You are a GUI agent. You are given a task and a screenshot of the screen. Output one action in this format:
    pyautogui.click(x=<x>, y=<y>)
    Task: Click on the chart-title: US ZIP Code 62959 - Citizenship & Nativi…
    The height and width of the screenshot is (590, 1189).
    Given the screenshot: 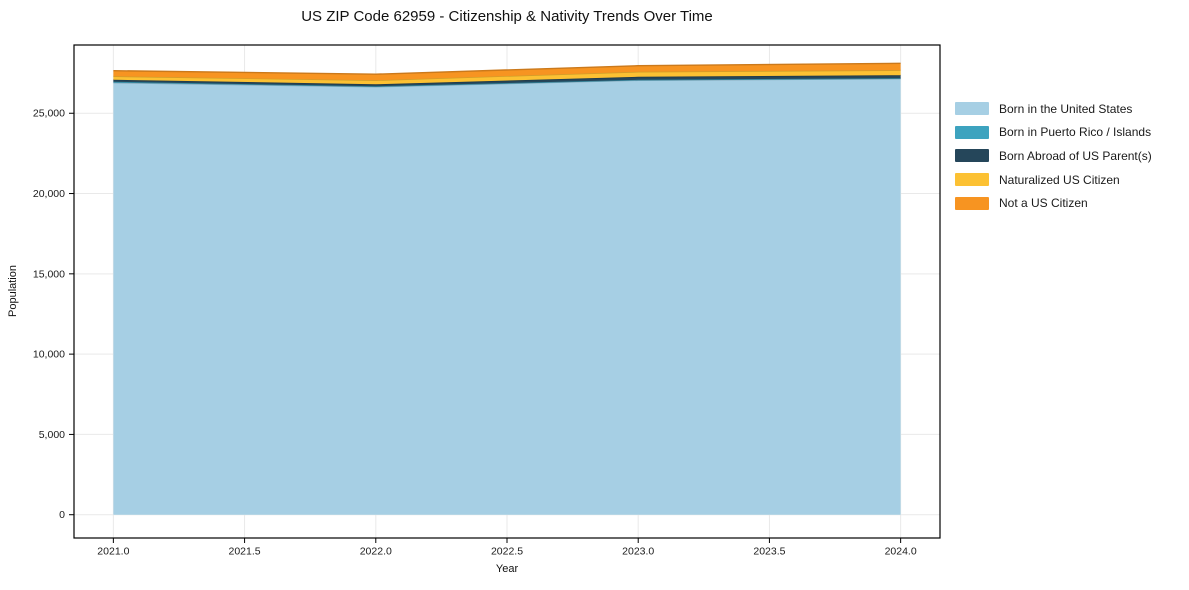 What is the action you would take?
    pyautogui.click(x=507, y=16)
    